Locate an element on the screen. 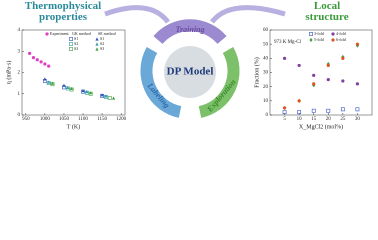 This screenshot has width=378, height=240. center-label: DP Model is located at coordinates (190, 72).